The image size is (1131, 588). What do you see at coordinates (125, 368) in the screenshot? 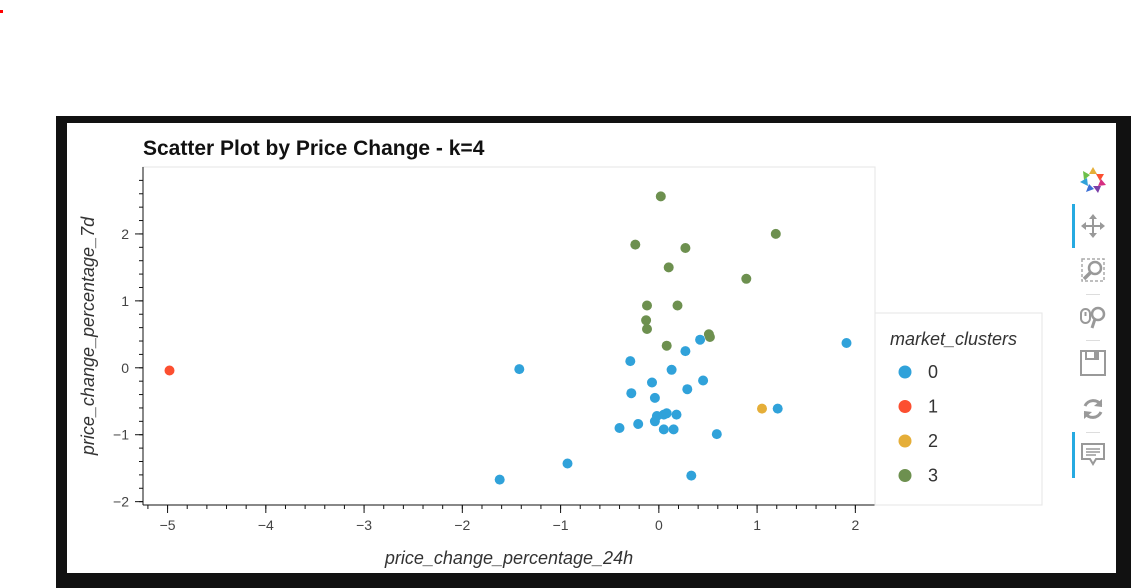
I see `y-tick-label: 0` at bounding box center [125, 368].